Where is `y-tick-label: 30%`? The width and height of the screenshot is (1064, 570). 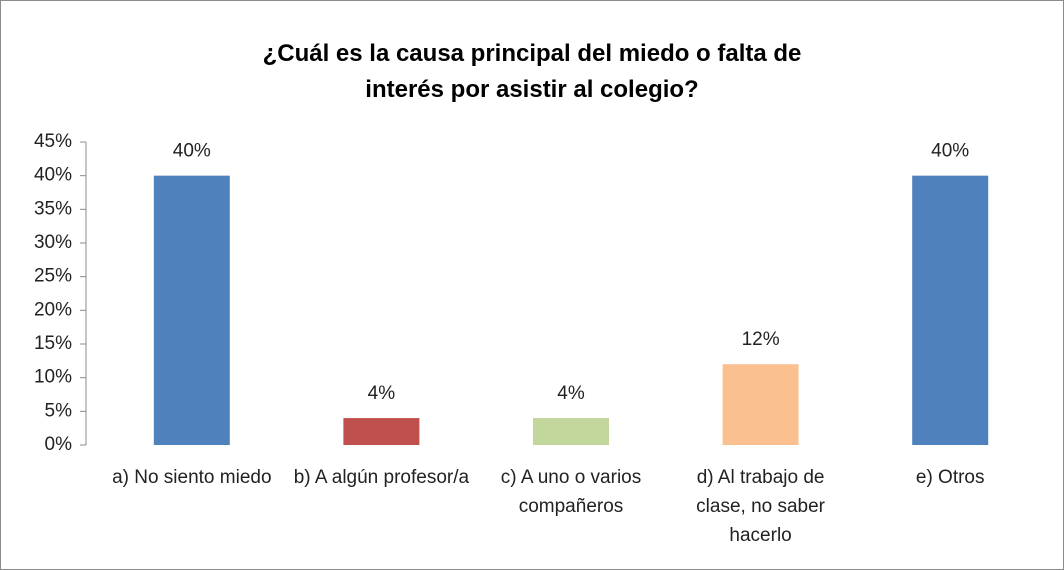
y-tick-label: 30% is located at coordinates (53, 242).